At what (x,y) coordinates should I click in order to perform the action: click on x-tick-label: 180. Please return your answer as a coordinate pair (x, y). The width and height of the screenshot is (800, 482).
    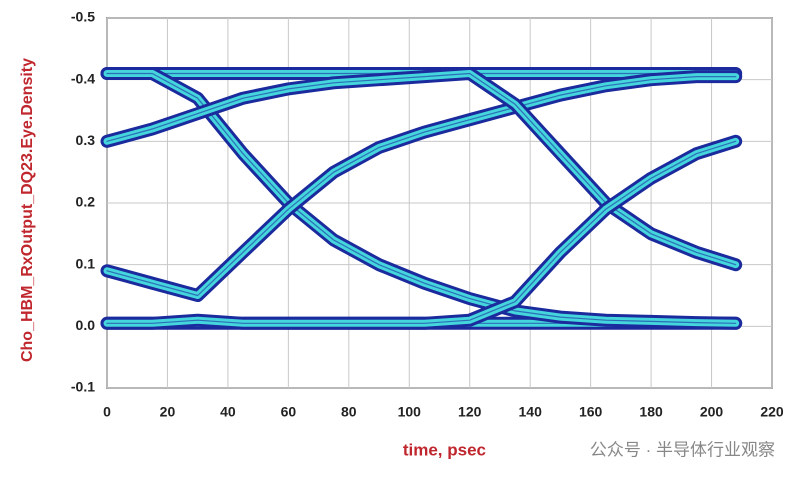
    Looking at the image, I should click on (651, 412).